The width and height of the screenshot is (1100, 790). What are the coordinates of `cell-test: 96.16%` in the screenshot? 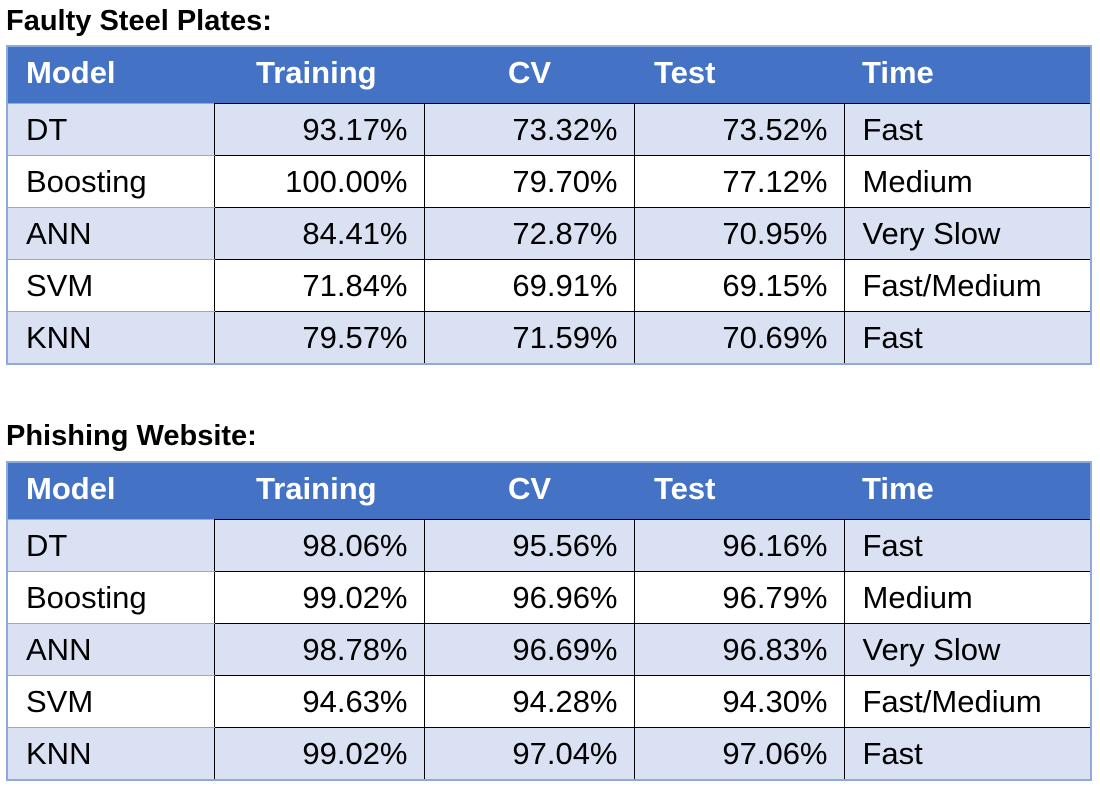 It's located at (739, 545).